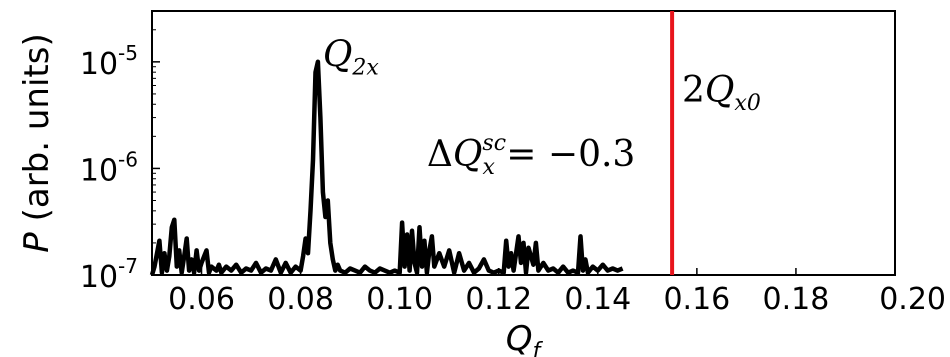  Describe the element at coordinates (494, 143) in the screenshot. I see `tune-shift-sup: sc` at that location.